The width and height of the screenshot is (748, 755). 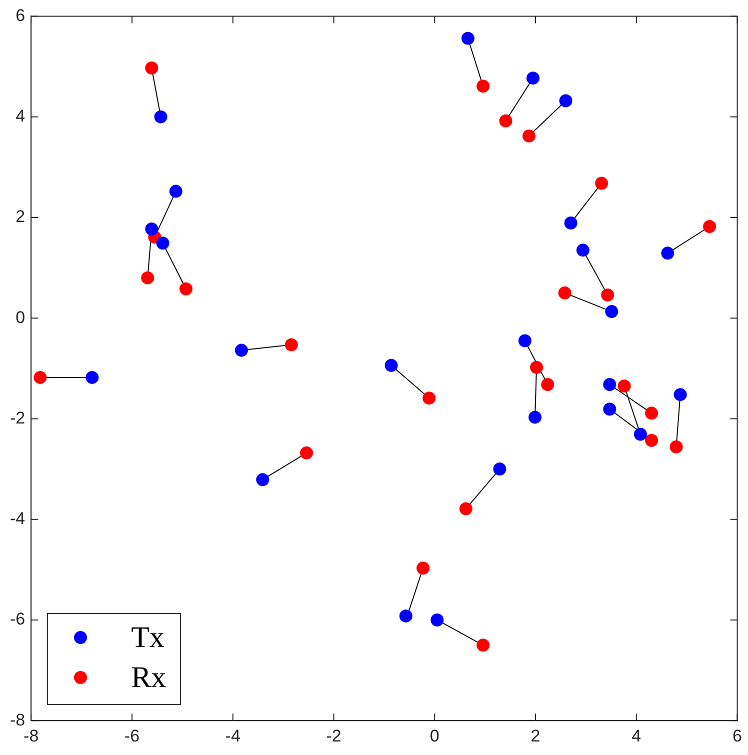 I want to click on x-tick-label: -4, so click(x=232, y=736).